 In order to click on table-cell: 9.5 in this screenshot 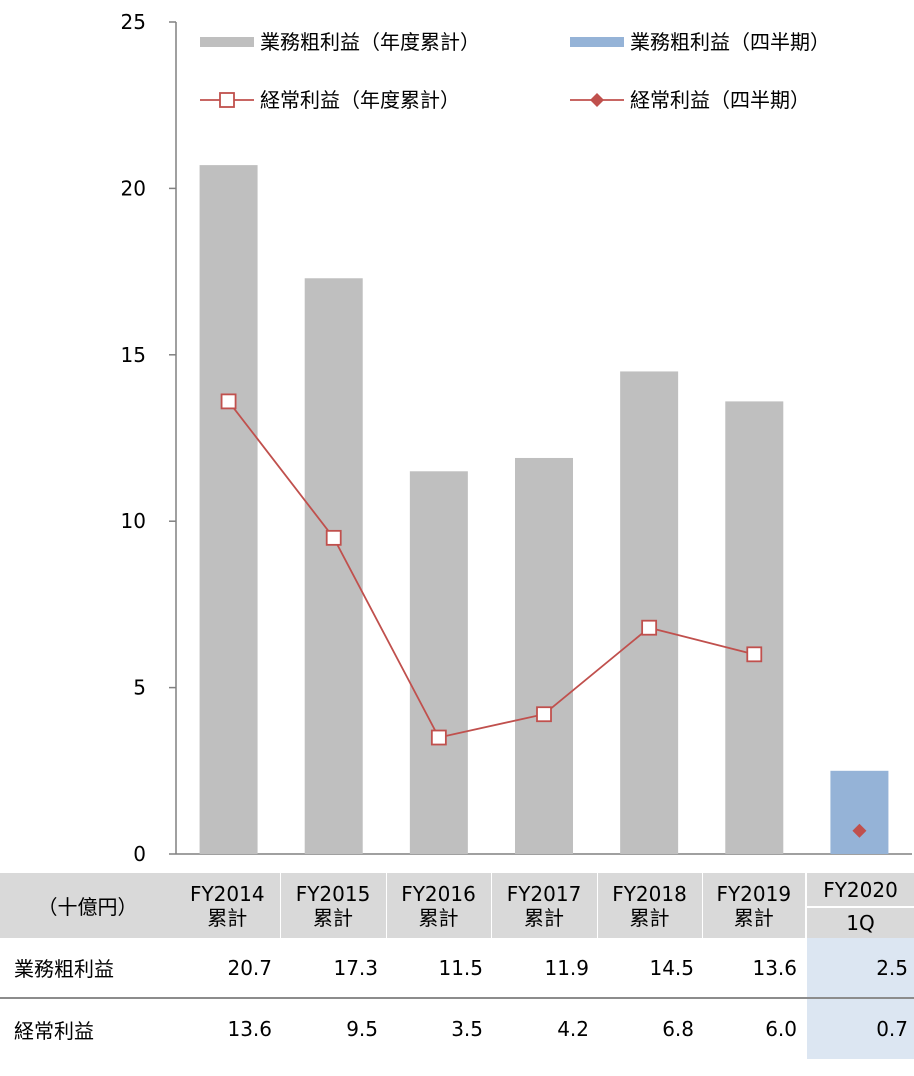, I will do `click(362, 1029)`.